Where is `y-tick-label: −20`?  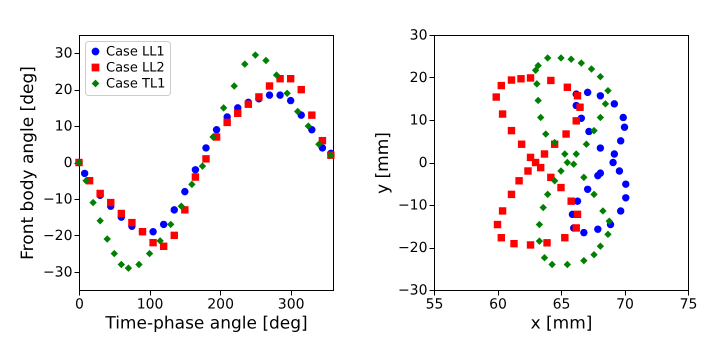
y-tick-label: −20 is located at coordinates (413, 248).